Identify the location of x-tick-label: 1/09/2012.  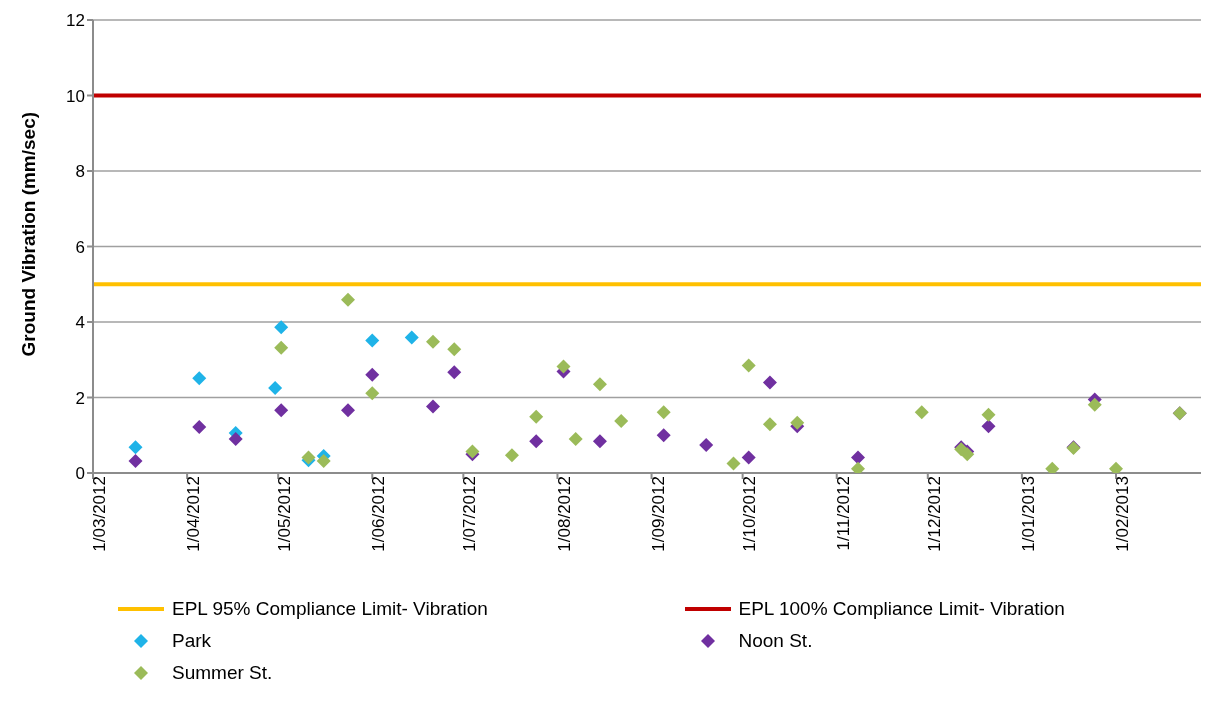
(658, 514).